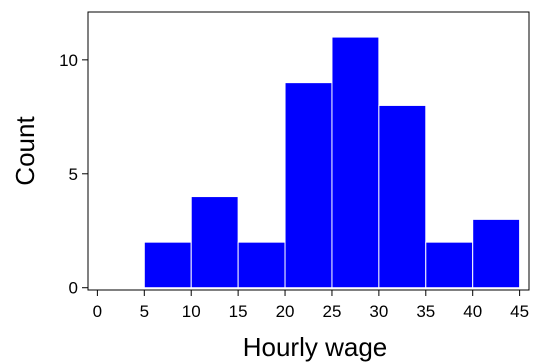 This screenshot has height=362, width=540. Describe the element at coordinates (311, 305) in the screenshot. I see `x-axis: 0 5 10 15 20 25 30 35 40 45` at that location.